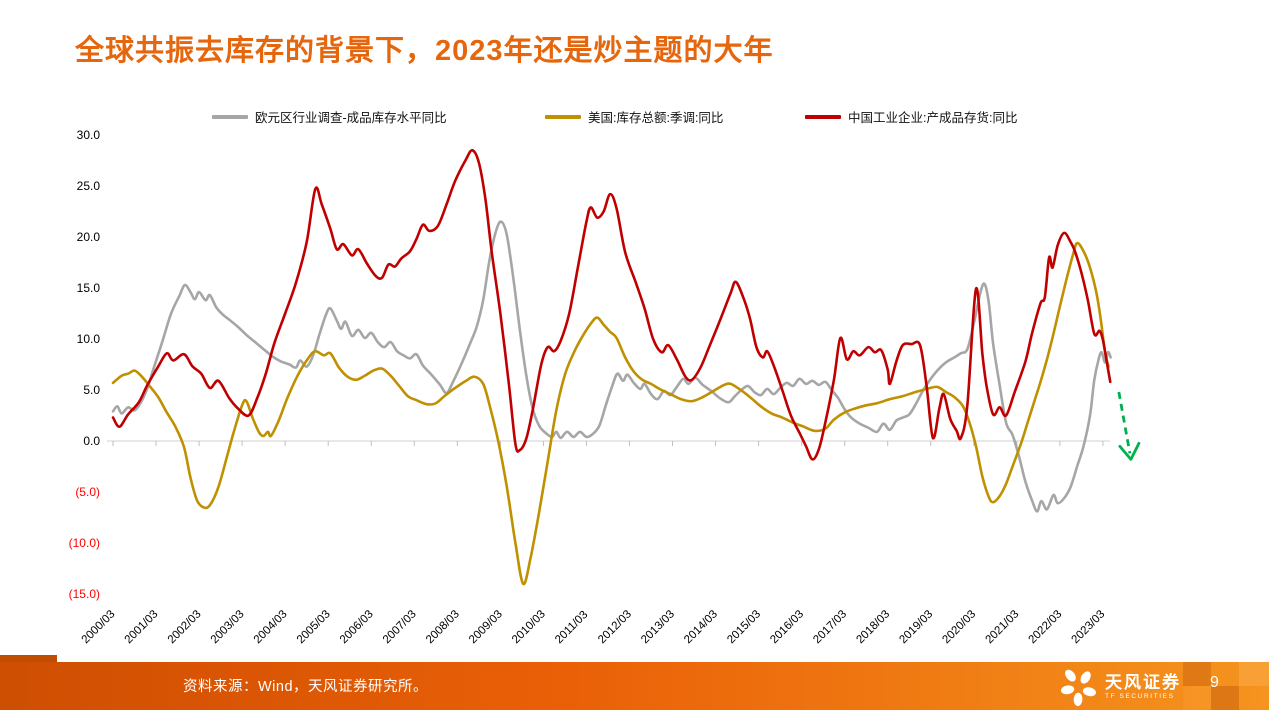  I want to click on svg-text: (5.0), so click(87, 492).